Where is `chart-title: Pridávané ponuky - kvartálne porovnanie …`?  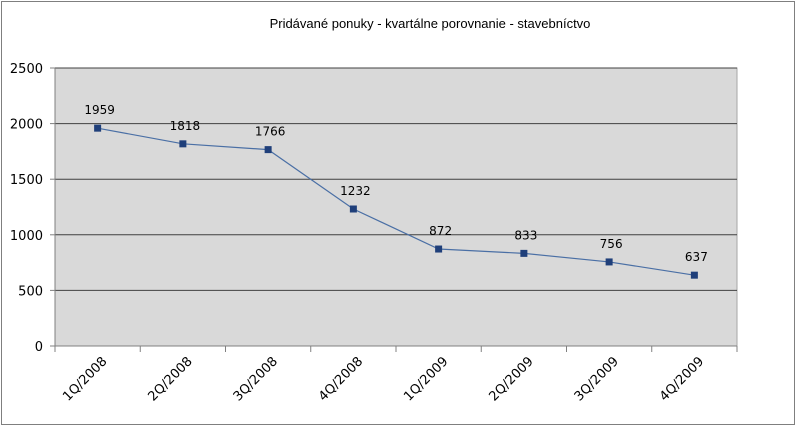
chart-title: Pridávané ponuky - kvartálne porovnanie … is located at coordinates (430, 23).